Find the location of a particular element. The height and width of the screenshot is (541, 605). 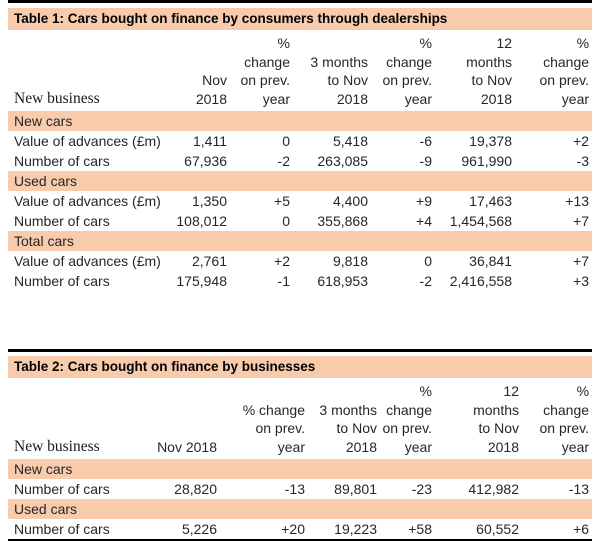

cell-value: 89,801 is located at coordinates (355, 489).